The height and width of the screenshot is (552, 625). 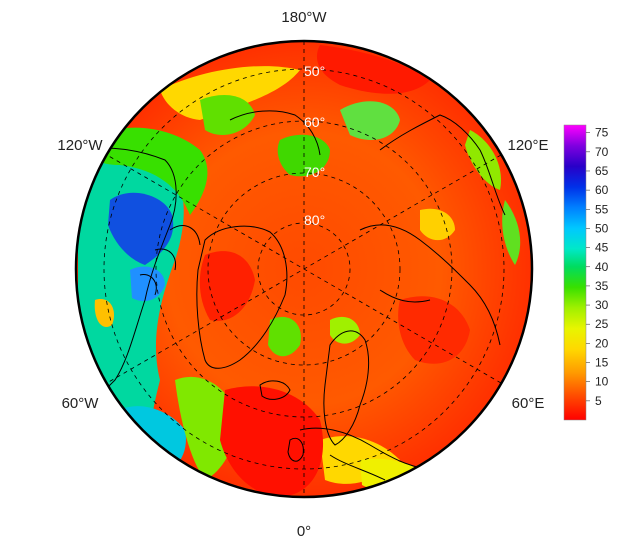 What do you see at coordinates (434, 330) in the screenshot?
I see `red-area-siberia` at bounding box center [434, 330].